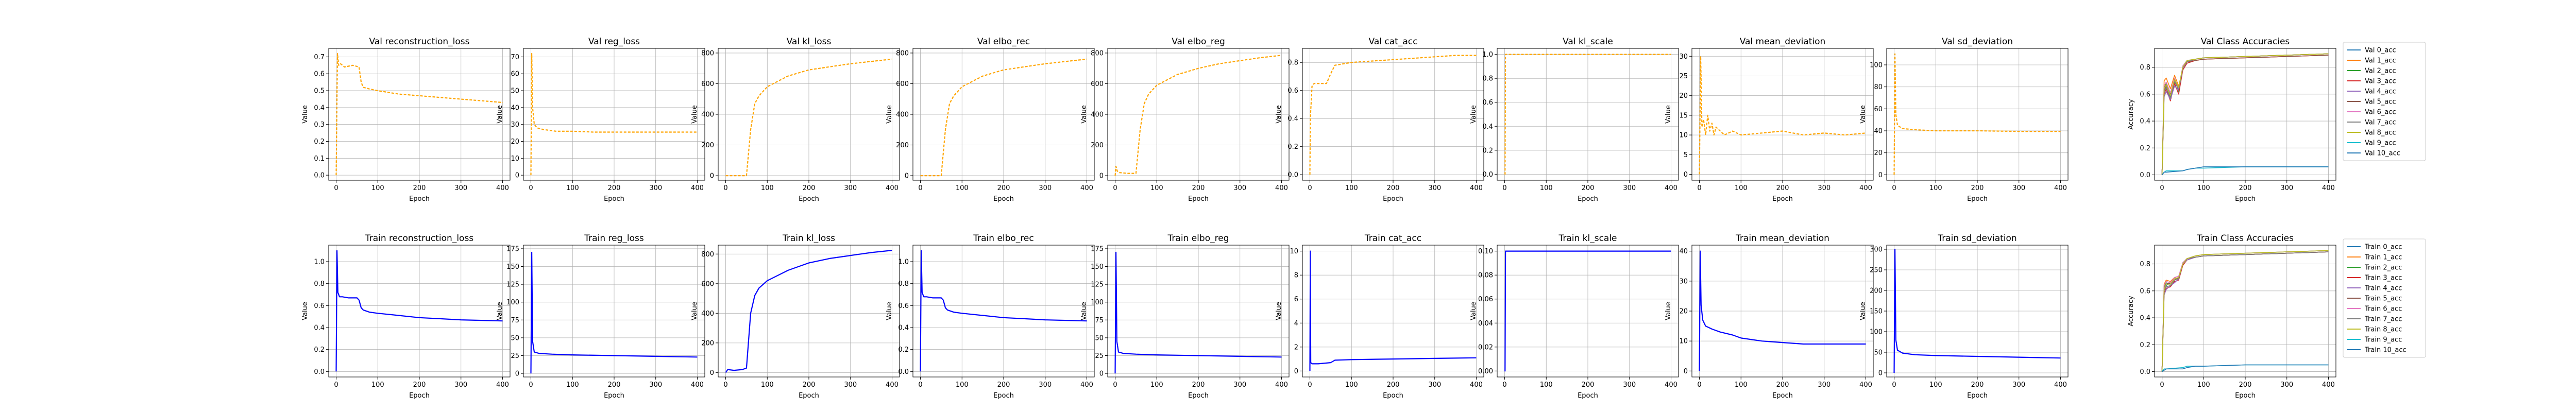 This screenshot has width=2576, height=412. Describe the element at coordinates (419, 239) in the screenshot. I see `chart-title: Train reconstruction_loss` at that location.